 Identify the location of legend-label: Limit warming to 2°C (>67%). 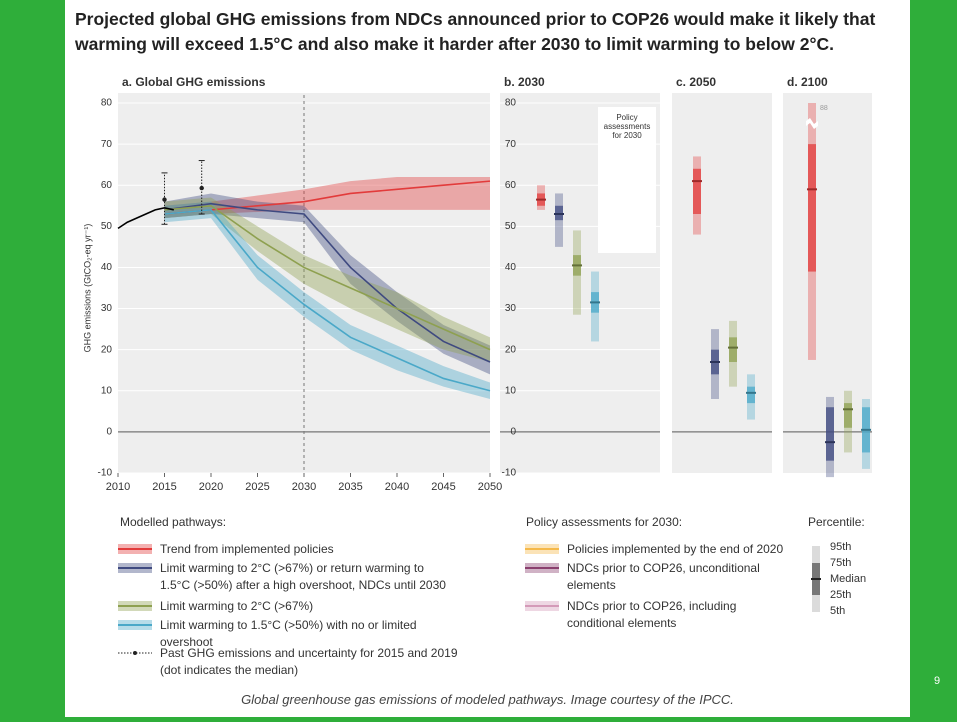
(237, 606).